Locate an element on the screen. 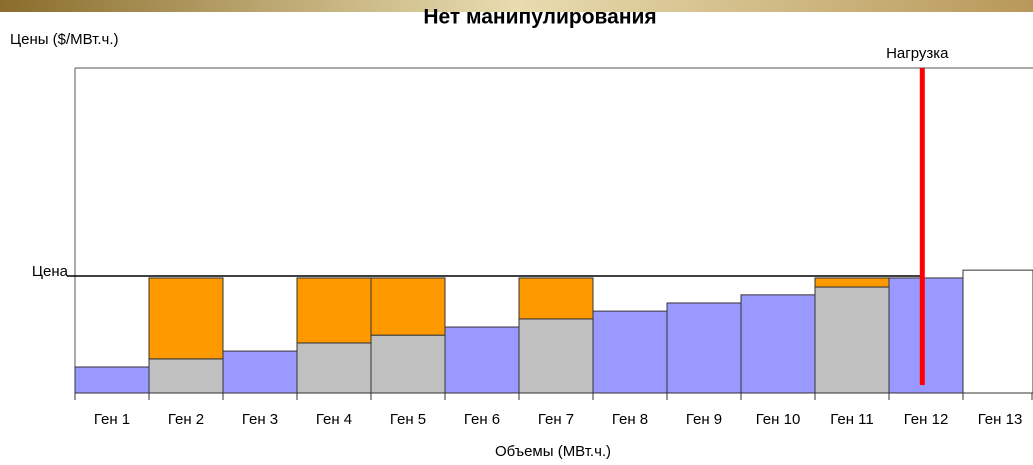  x-tick-label: Ген 5 is located at coordinates (408, 419).